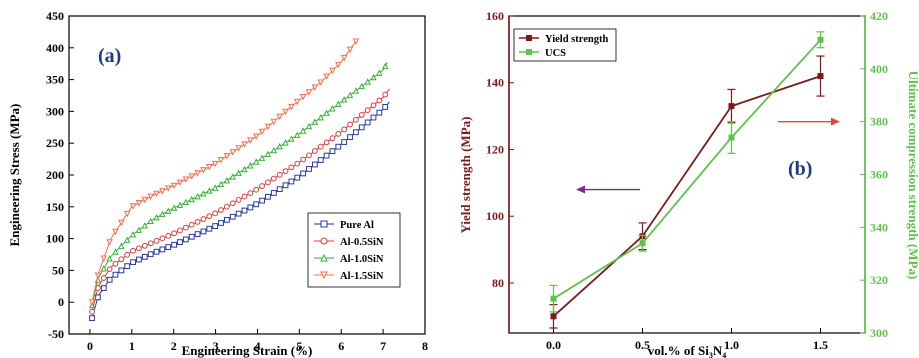 The image size is (919, 358). Describe the element at coordinates (495, 216) in the screenshot. I see `left-y-tick-label: 100` at that location.